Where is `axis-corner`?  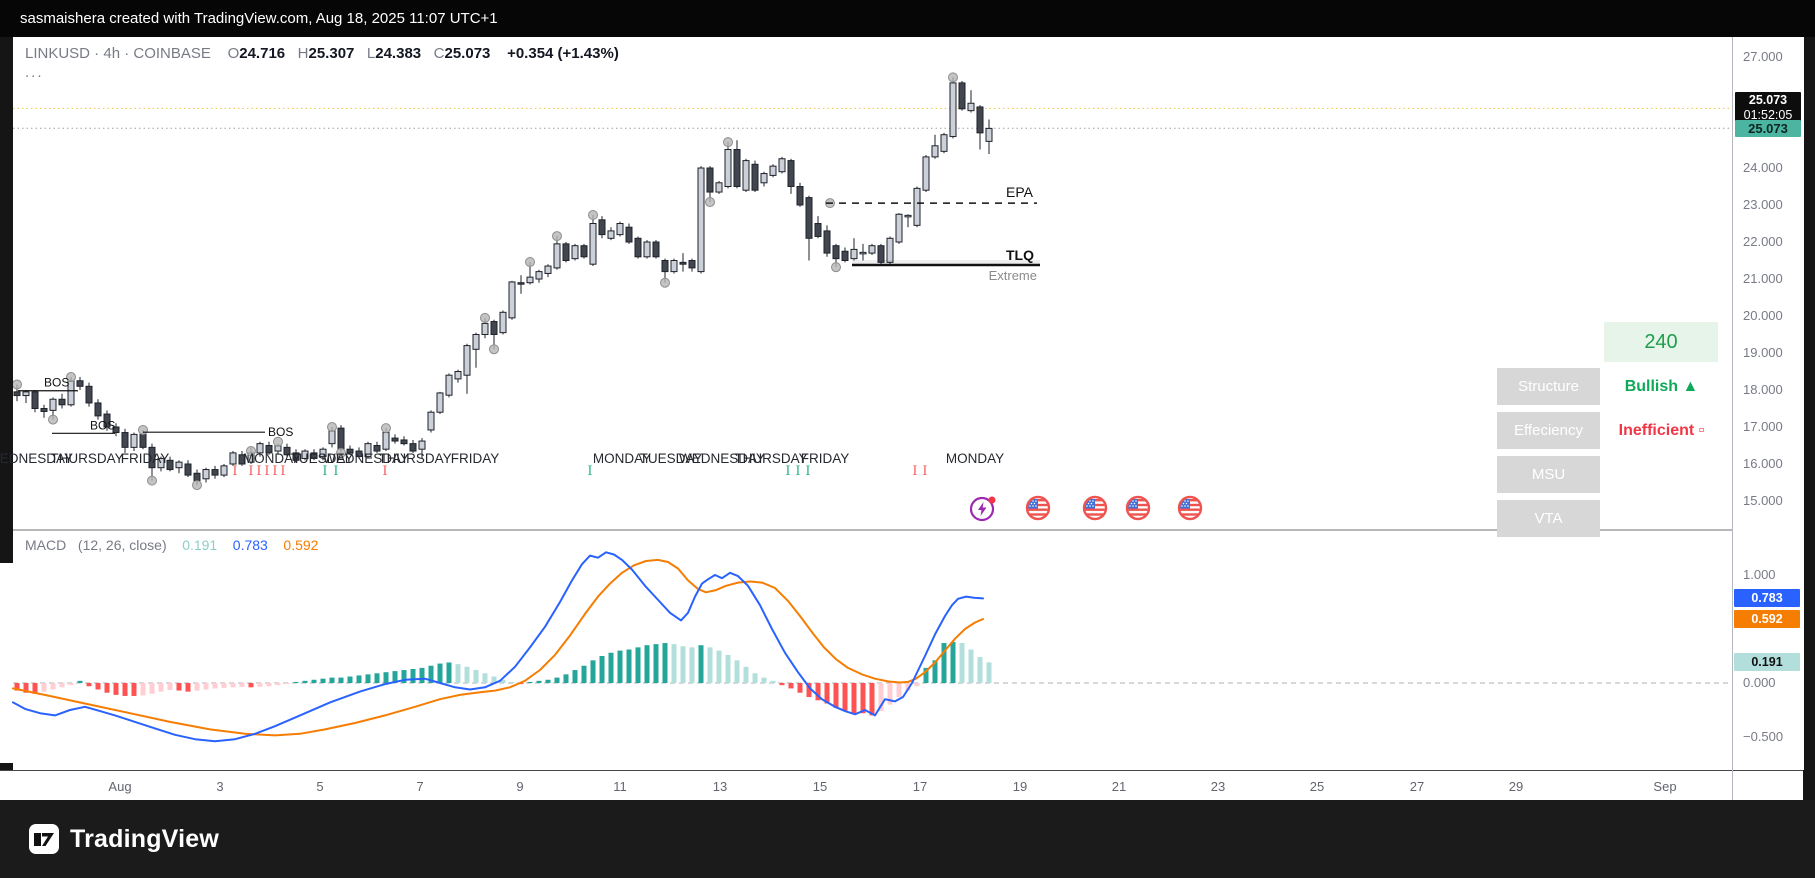
axis-corner is located at coordinates (1767, 785).